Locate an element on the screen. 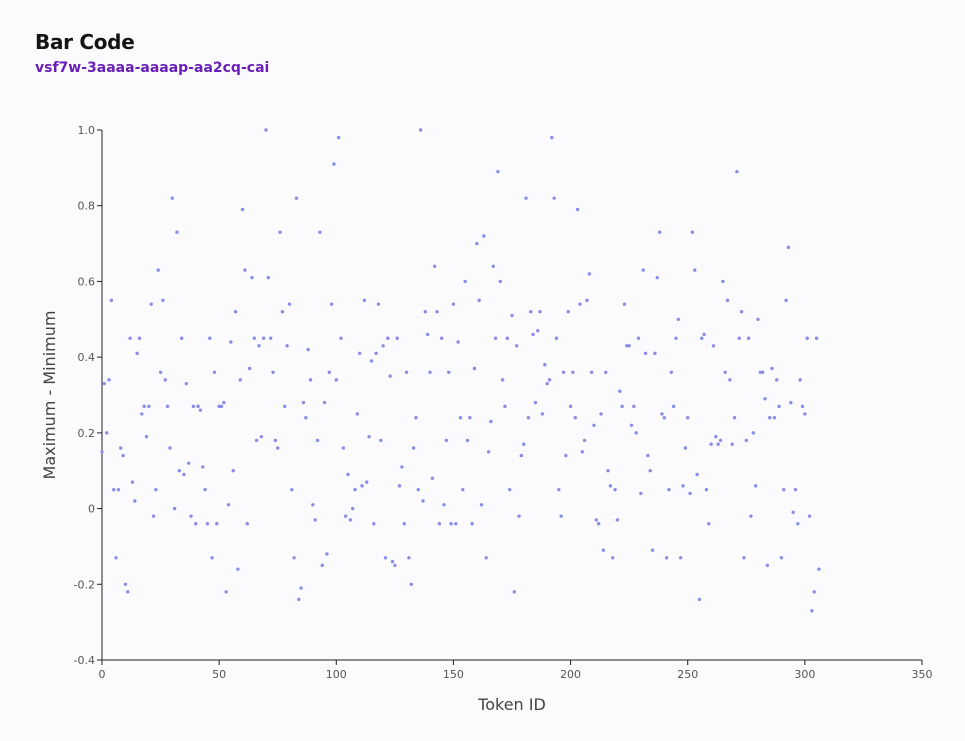  x-tick-label: 150 is located at coordinates (453, 674).